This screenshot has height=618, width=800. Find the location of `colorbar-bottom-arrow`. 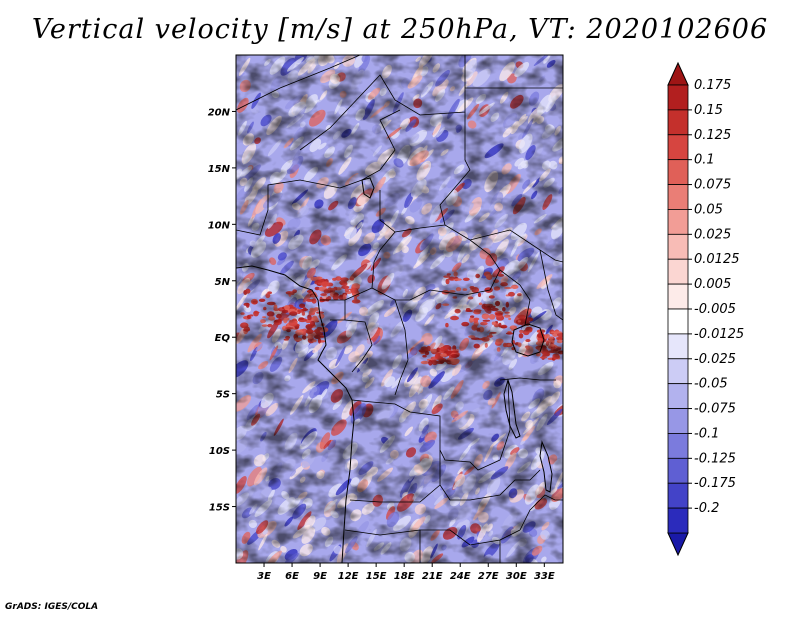

colorbar-bottom-arrow is located at coordinates (678, 544).